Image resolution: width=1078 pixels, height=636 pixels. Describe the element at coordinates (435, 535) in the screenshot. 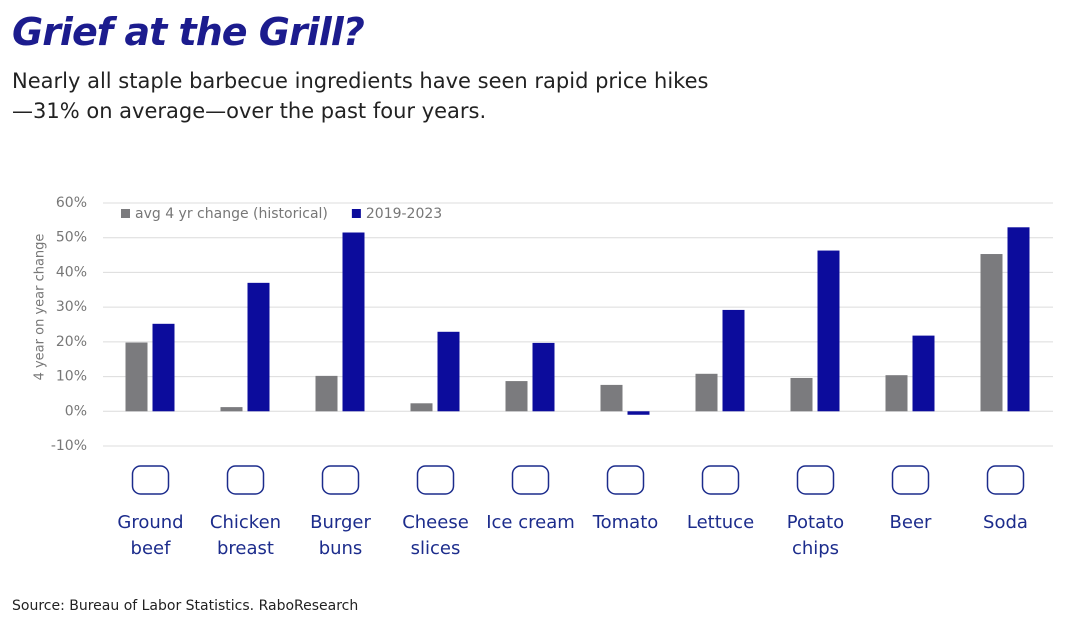

I see `x-tick-label: Cheese slices` at that location.